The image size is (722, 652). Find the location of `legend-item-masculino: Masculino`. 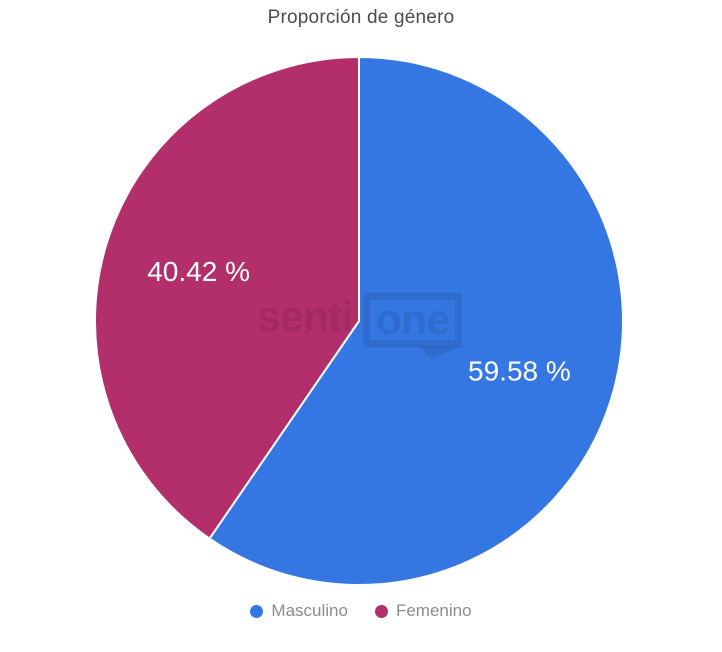

legend-item-masculino: Masculino is located at coordinates (299, 611).